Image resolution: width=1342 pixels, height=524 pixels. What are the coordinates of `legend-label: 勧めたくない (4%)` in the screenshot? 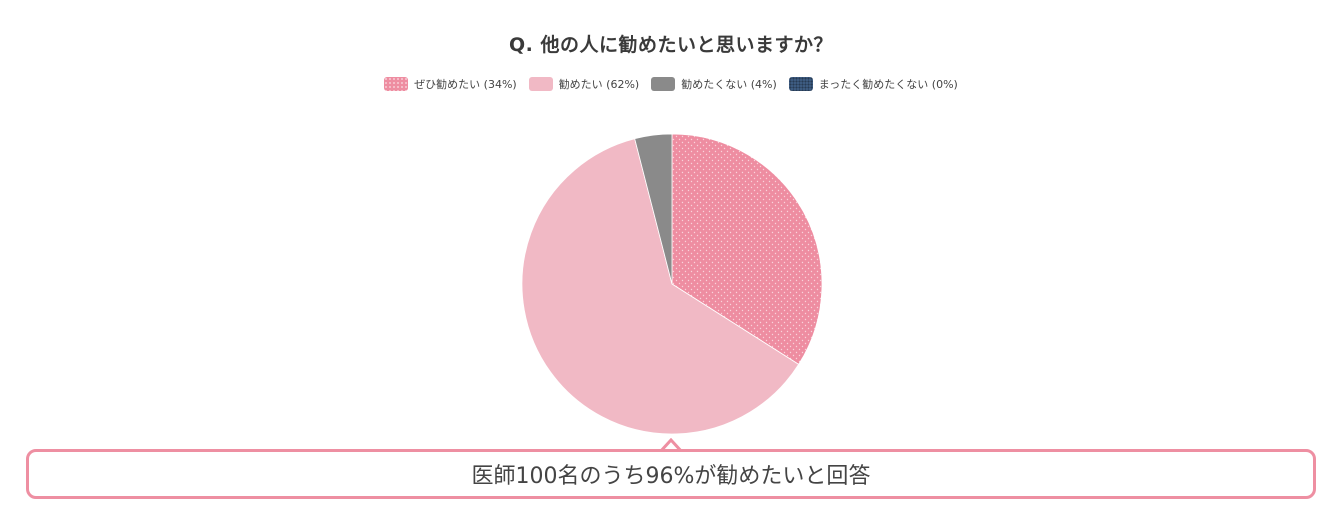 It's located at (729, 84).